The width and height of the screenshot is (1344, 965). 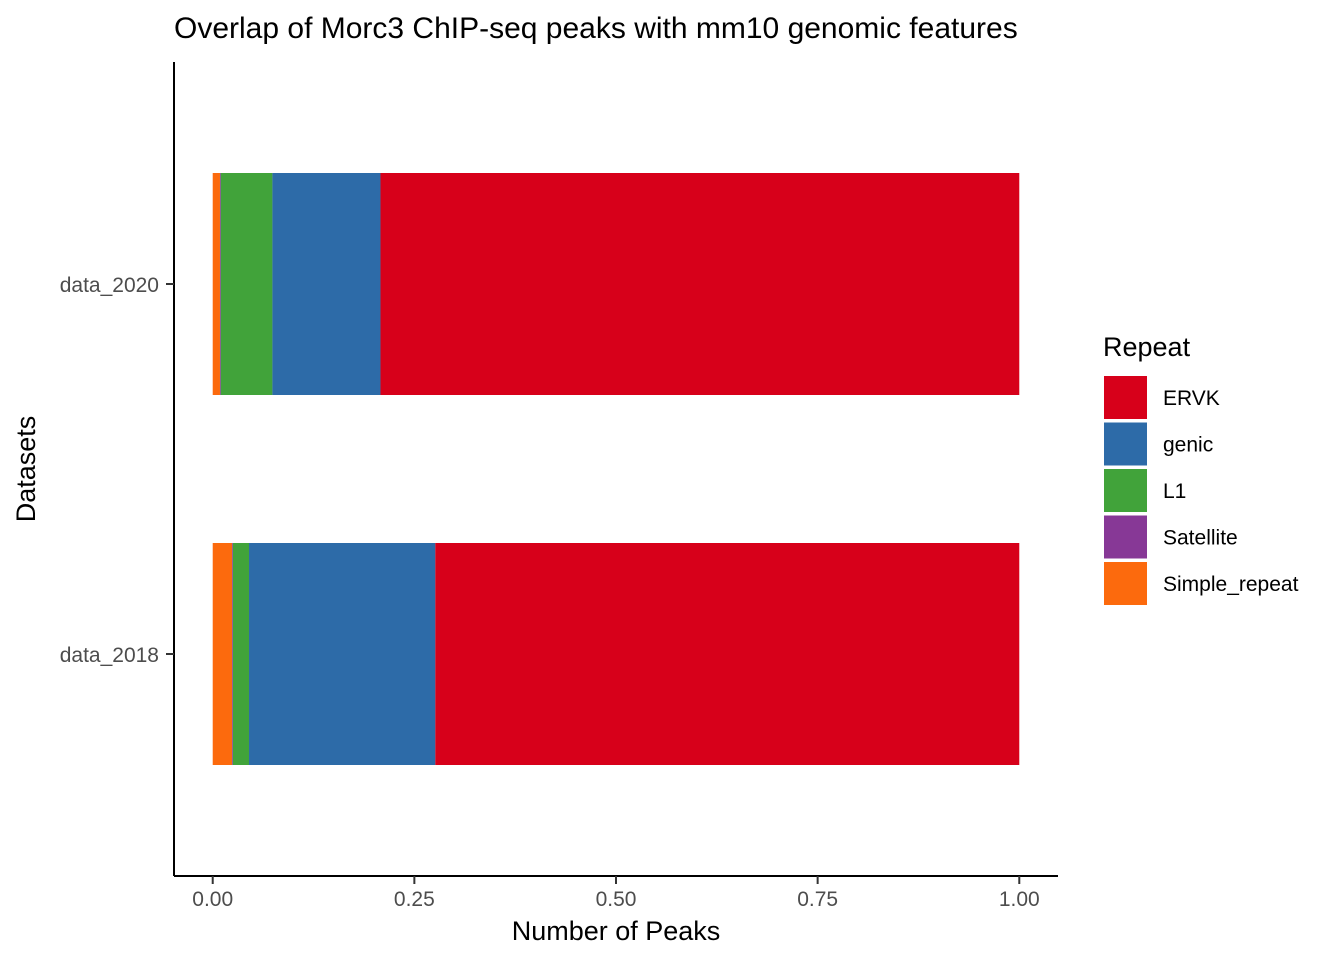 I want to click on bar-data_2020-satellite, so click(x=220, y=284).